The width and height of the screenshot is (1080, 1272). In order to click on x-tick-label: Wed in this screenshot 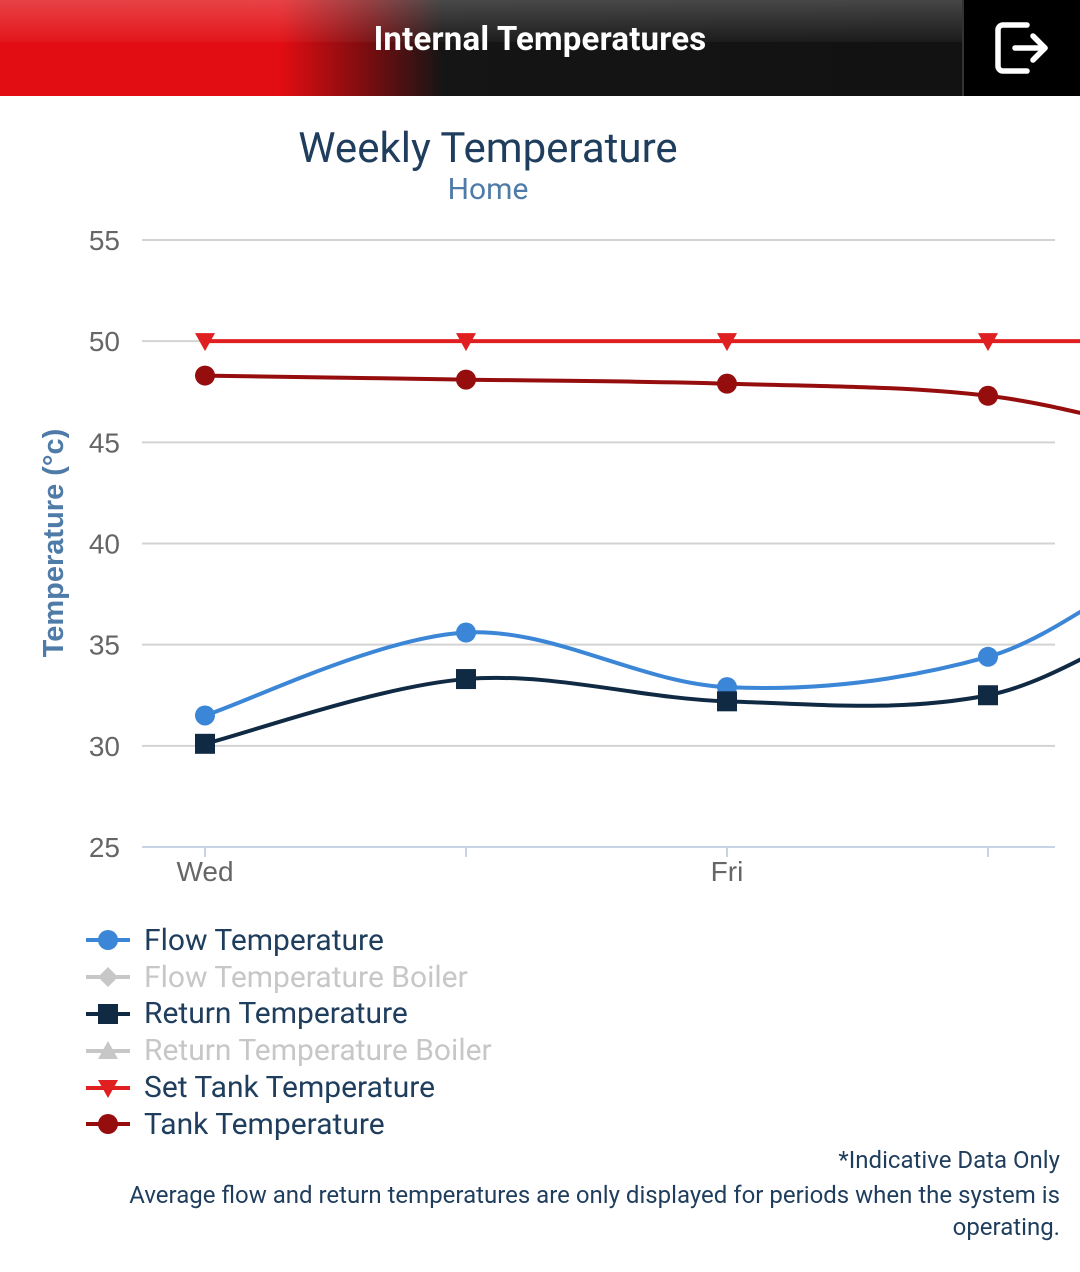, I will do `click(204, 871)`.